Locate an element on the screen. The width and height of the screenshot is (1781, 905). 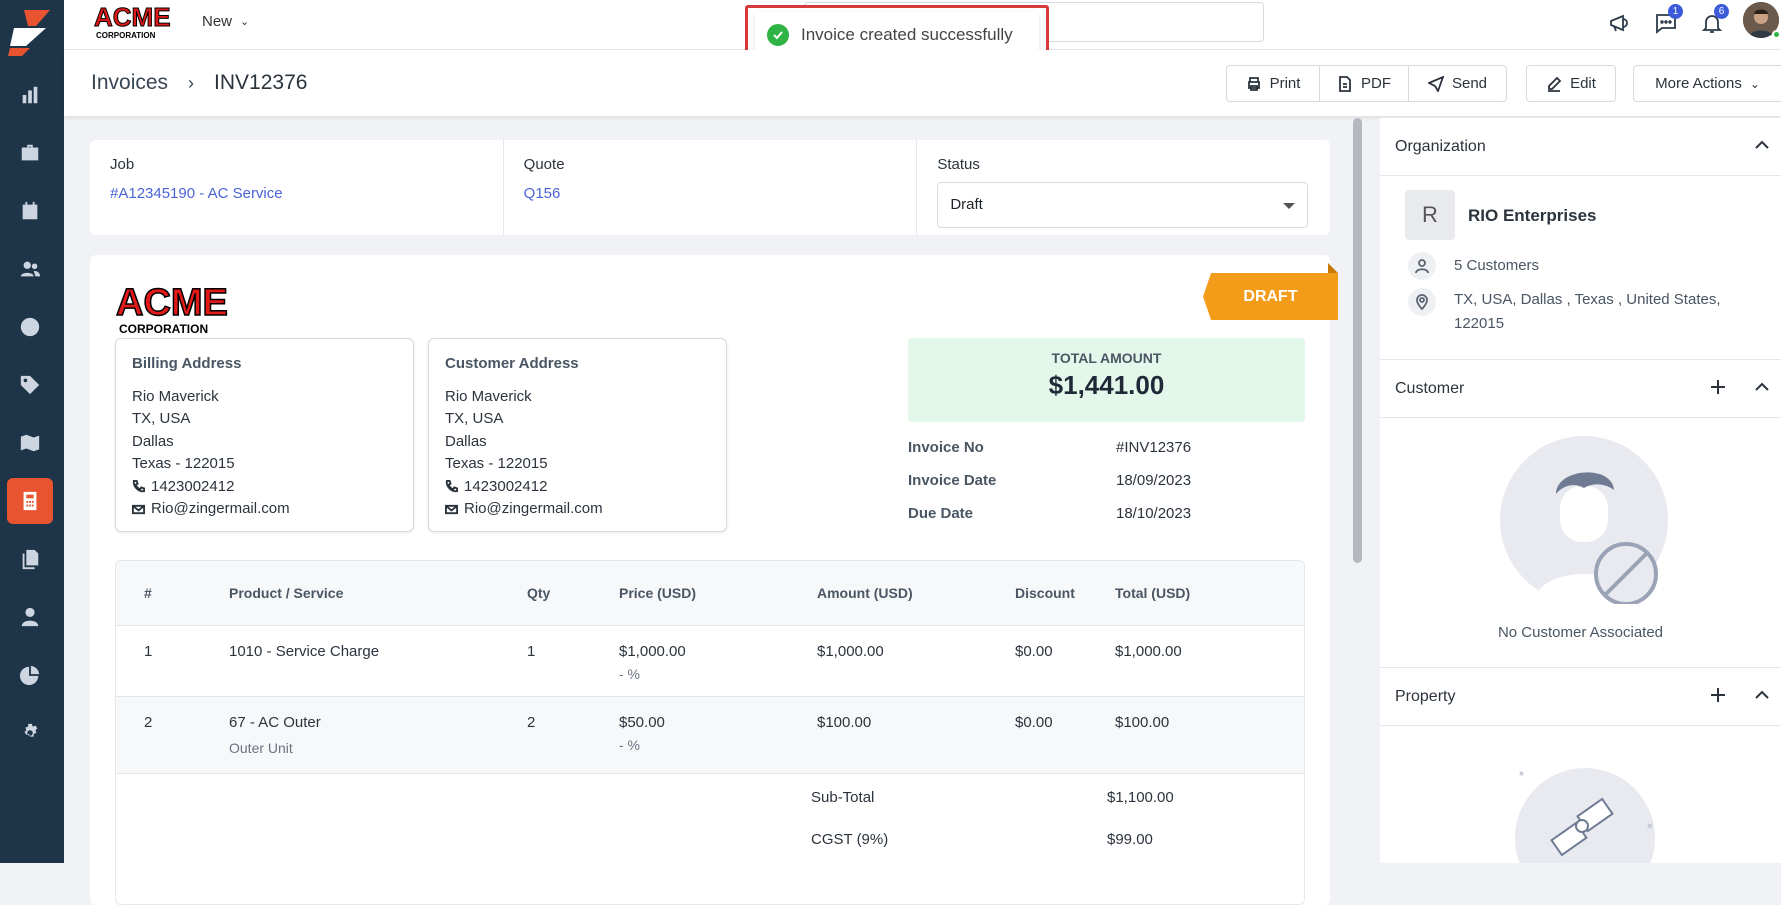
pie-chart-icon is located at coordinates (29, 675).